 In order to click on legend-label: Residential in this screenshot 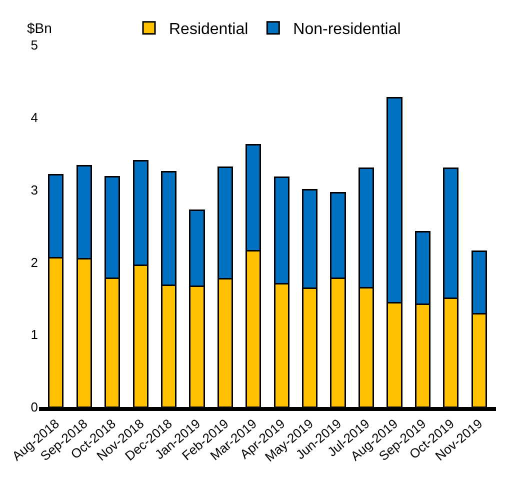, I will do `click(208, 29)`.